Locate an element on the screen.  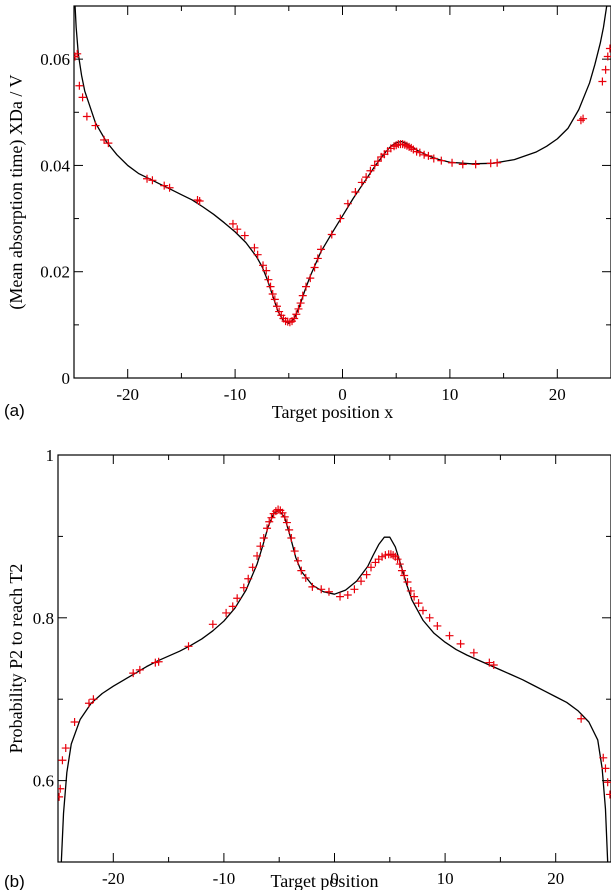
x-tick-label: 20 is located at coordinates (555, 878).